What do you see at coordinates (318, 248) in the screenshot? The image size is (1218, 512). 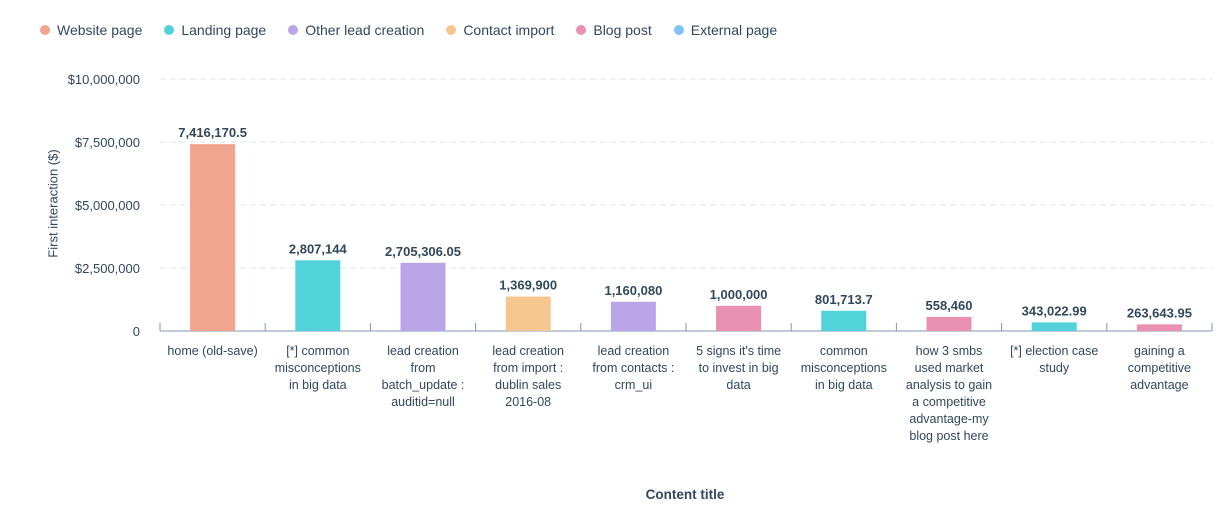 I see `bar-value-label: 2,807,144` at bounding box center [318, 248].